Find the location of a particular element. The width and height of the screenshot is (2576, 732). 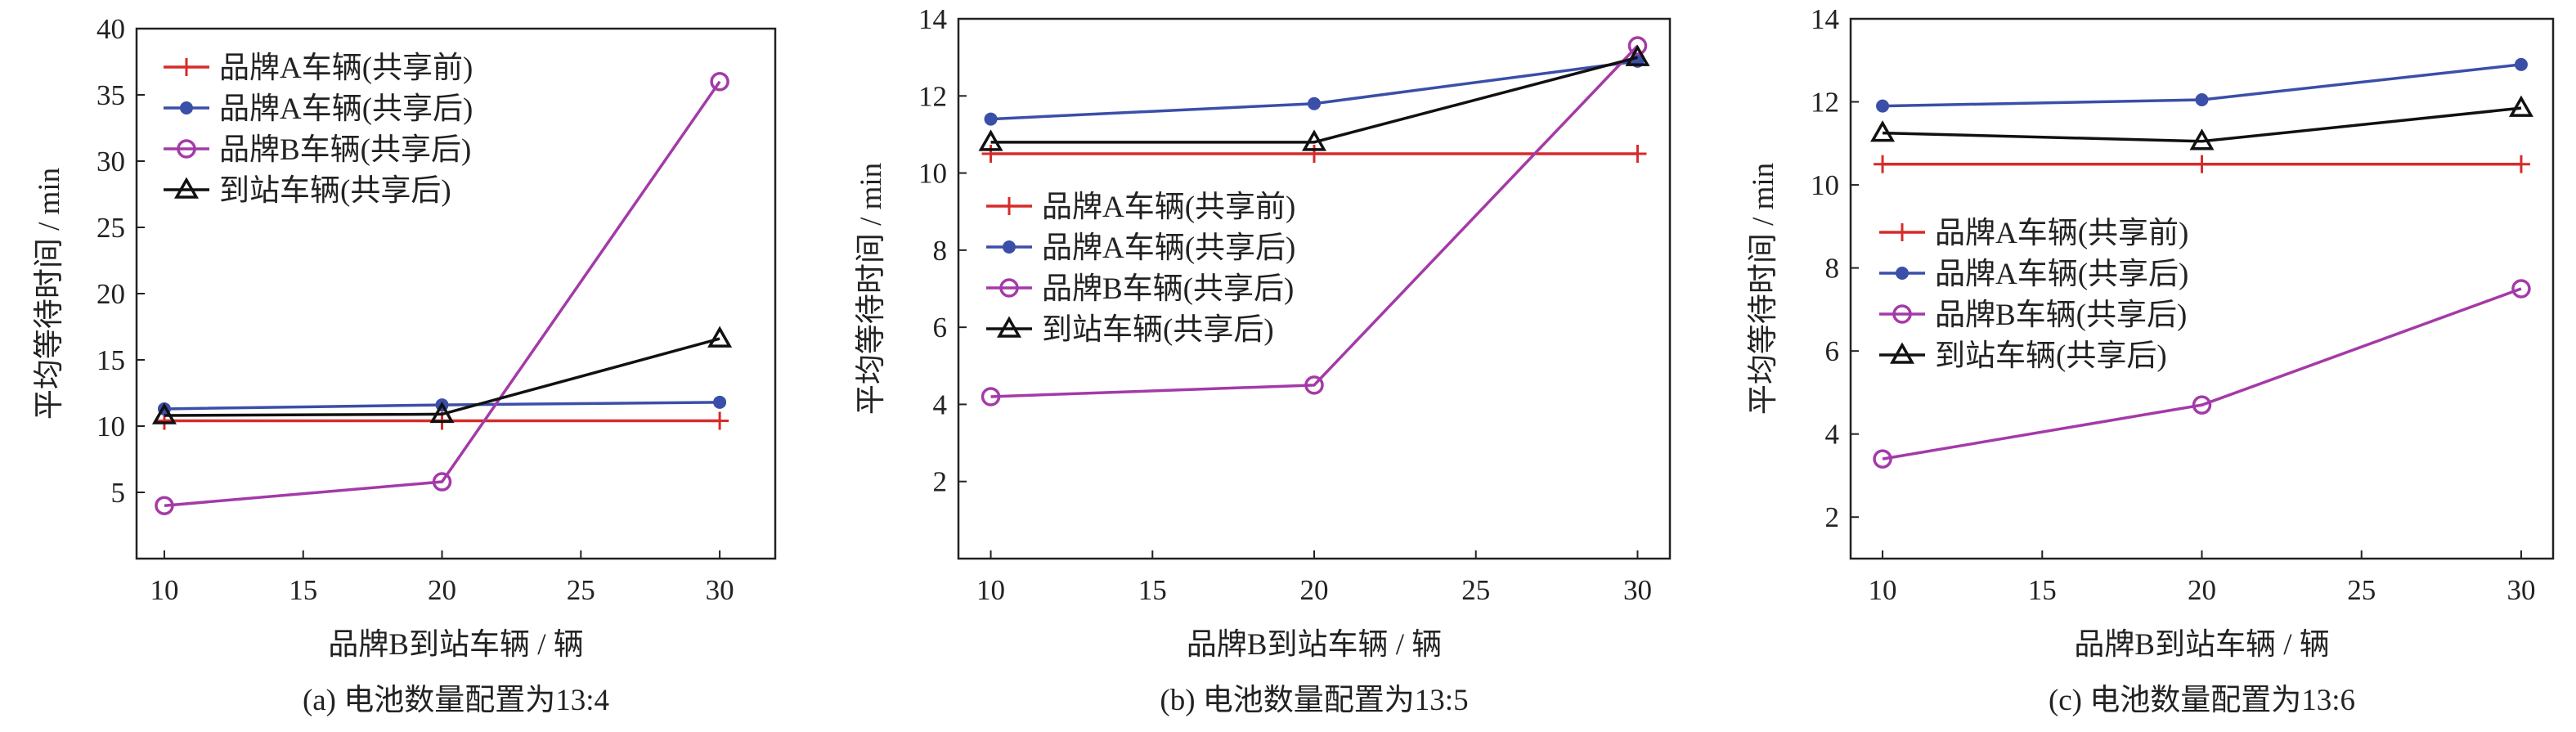

y-tick-label: 25 is located at coordinates (111, 228).